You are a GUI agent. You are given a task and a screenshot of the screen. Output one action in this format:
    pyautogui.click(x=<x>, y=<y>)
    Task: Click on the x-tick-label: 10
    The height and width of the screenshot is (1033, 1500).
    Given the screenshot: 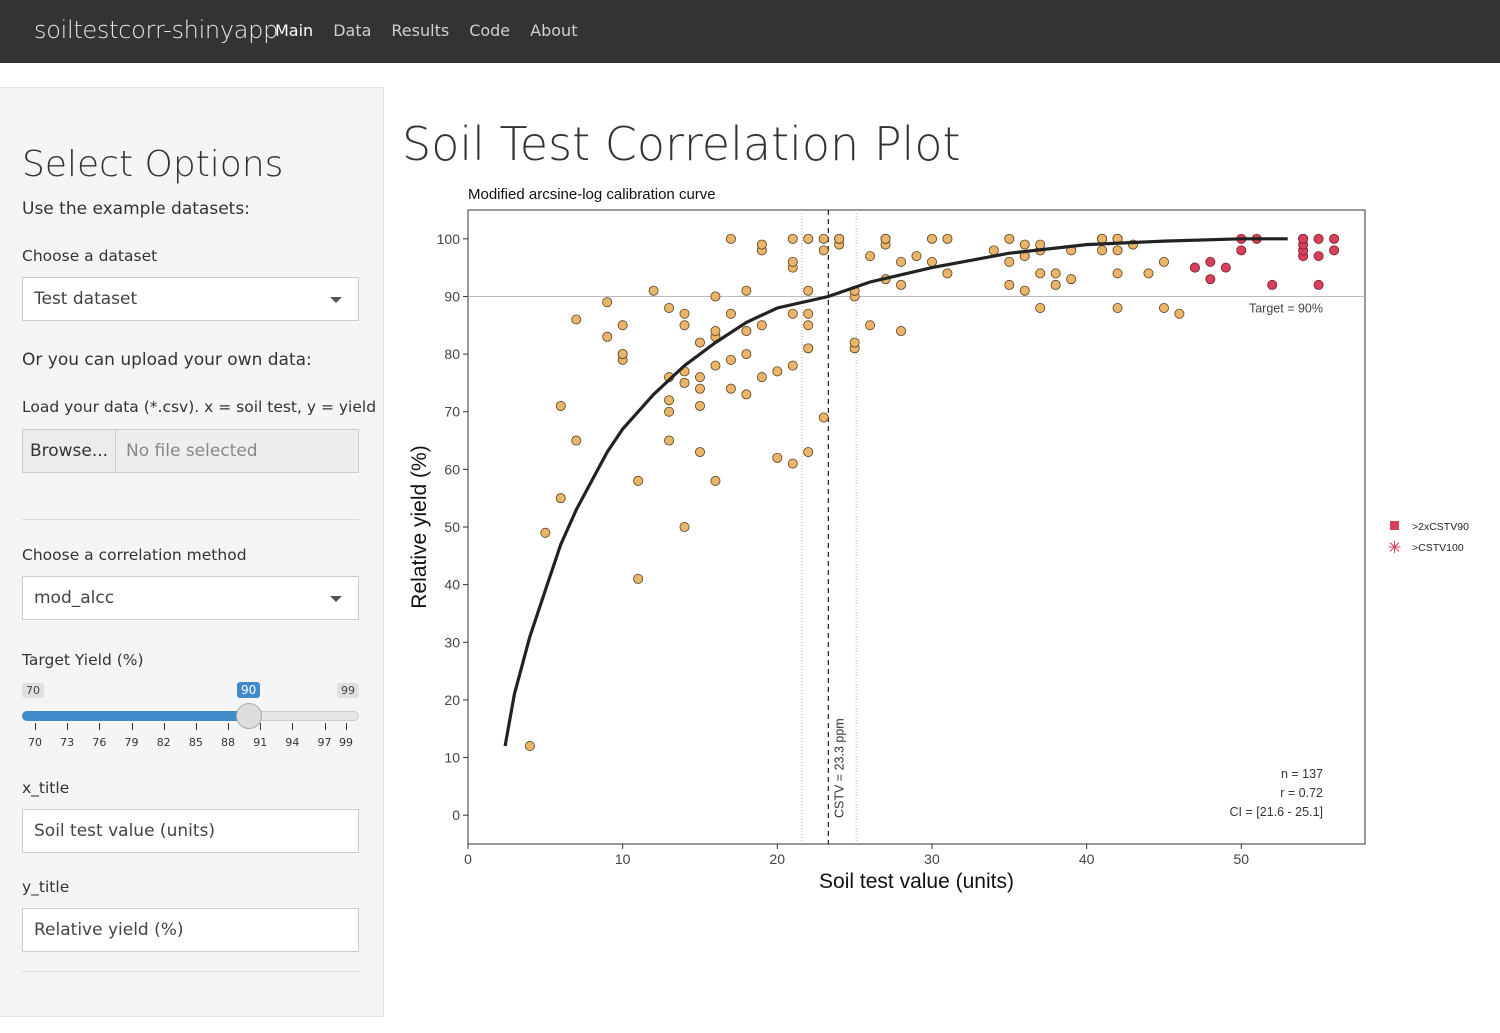 What is the action you would take?
    pyautogui.click(x=623, y=859)
    